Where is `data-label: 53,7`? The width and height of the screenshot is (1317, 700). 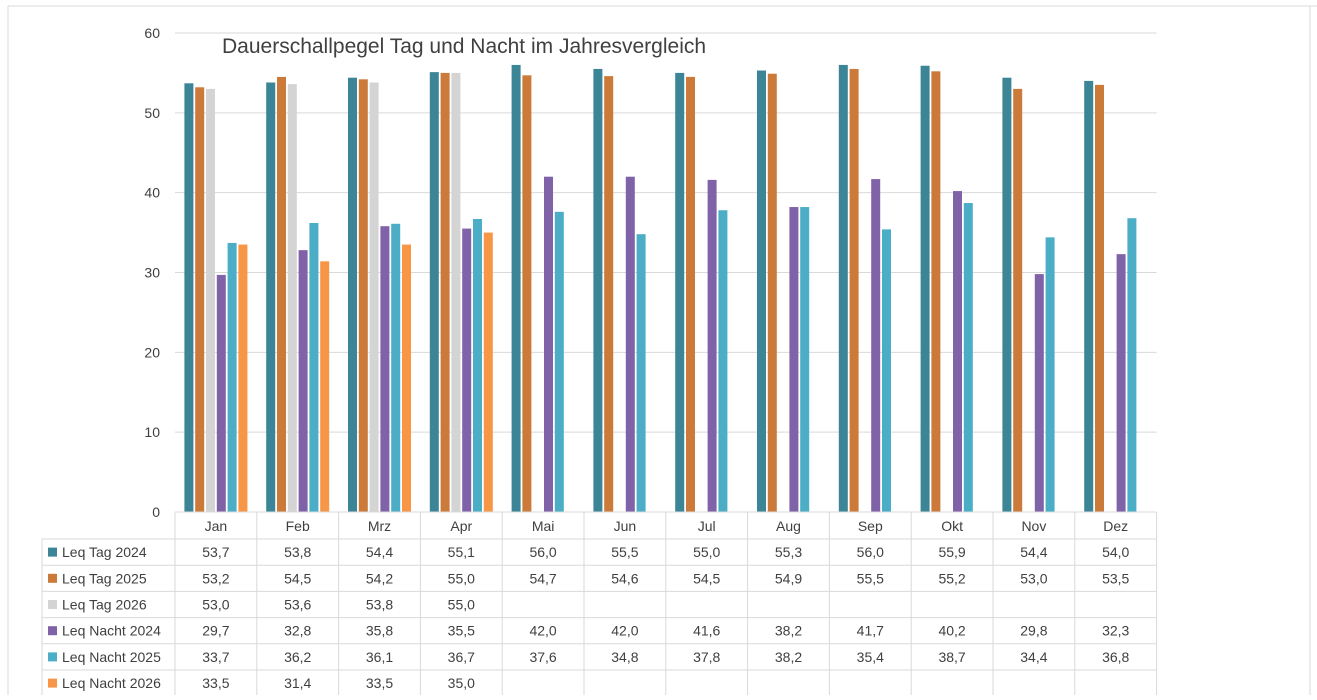
data-label: 53,7 is located at coordinates (215, 552).